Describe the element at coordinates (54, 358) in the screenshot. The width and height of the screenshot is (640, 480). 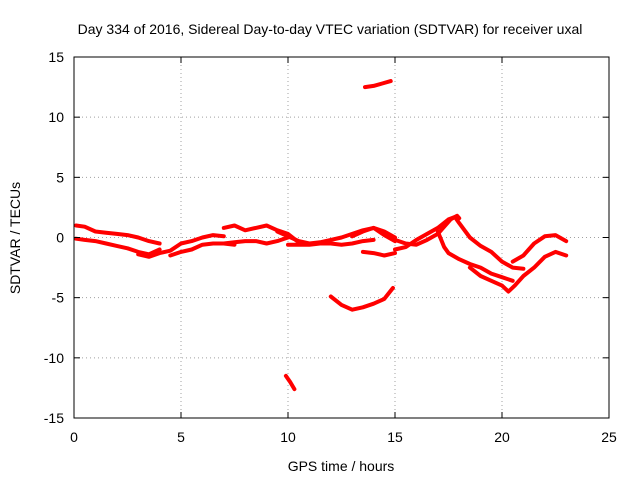
I see `y-tick-label: -10` at that location.